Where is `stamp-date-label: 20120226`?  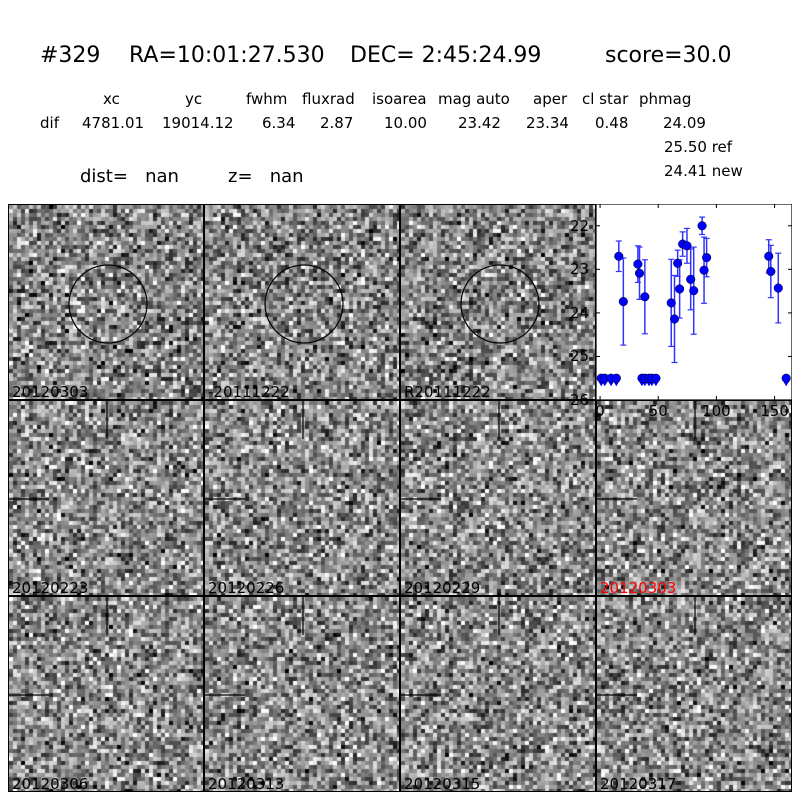
stamp-date-label: 20120226 is located at coordinates (246, 587).